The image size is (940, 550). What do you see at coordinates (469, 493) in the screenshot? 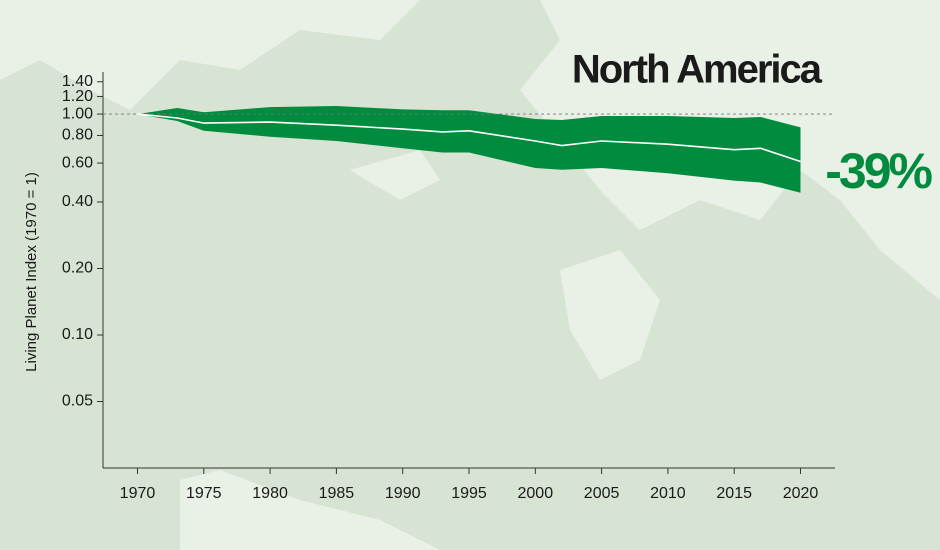
I see `x-tick-label: 1995` at bounding box center [469, 493].